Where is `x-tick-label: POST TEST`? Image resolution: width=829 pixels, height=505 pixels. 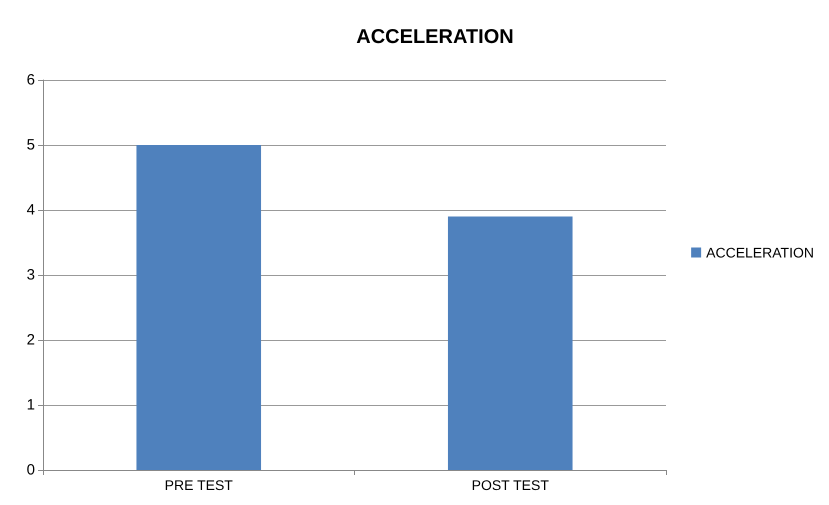 x-tick-label: POST TEST is located at coordinates (511, 485).